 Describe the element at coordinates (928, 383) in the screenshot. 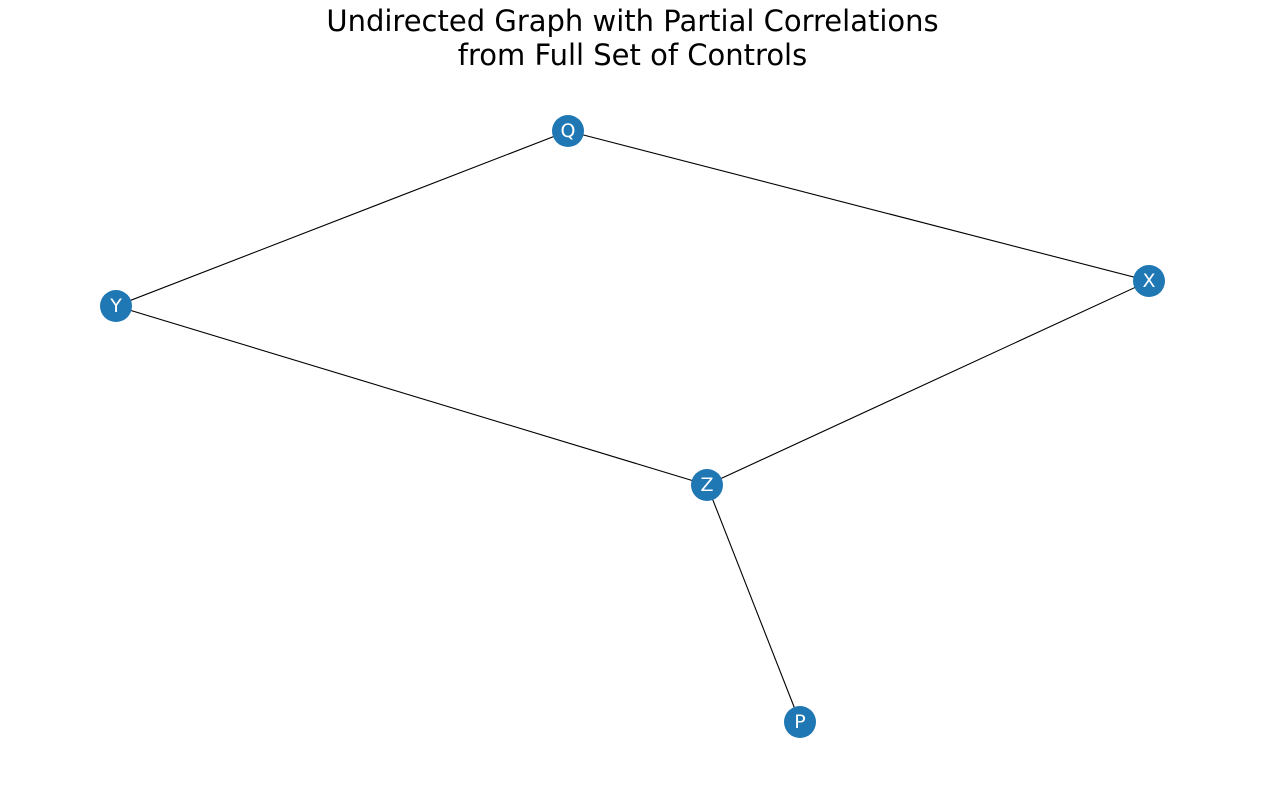

I see `edge-x-z` at that location.